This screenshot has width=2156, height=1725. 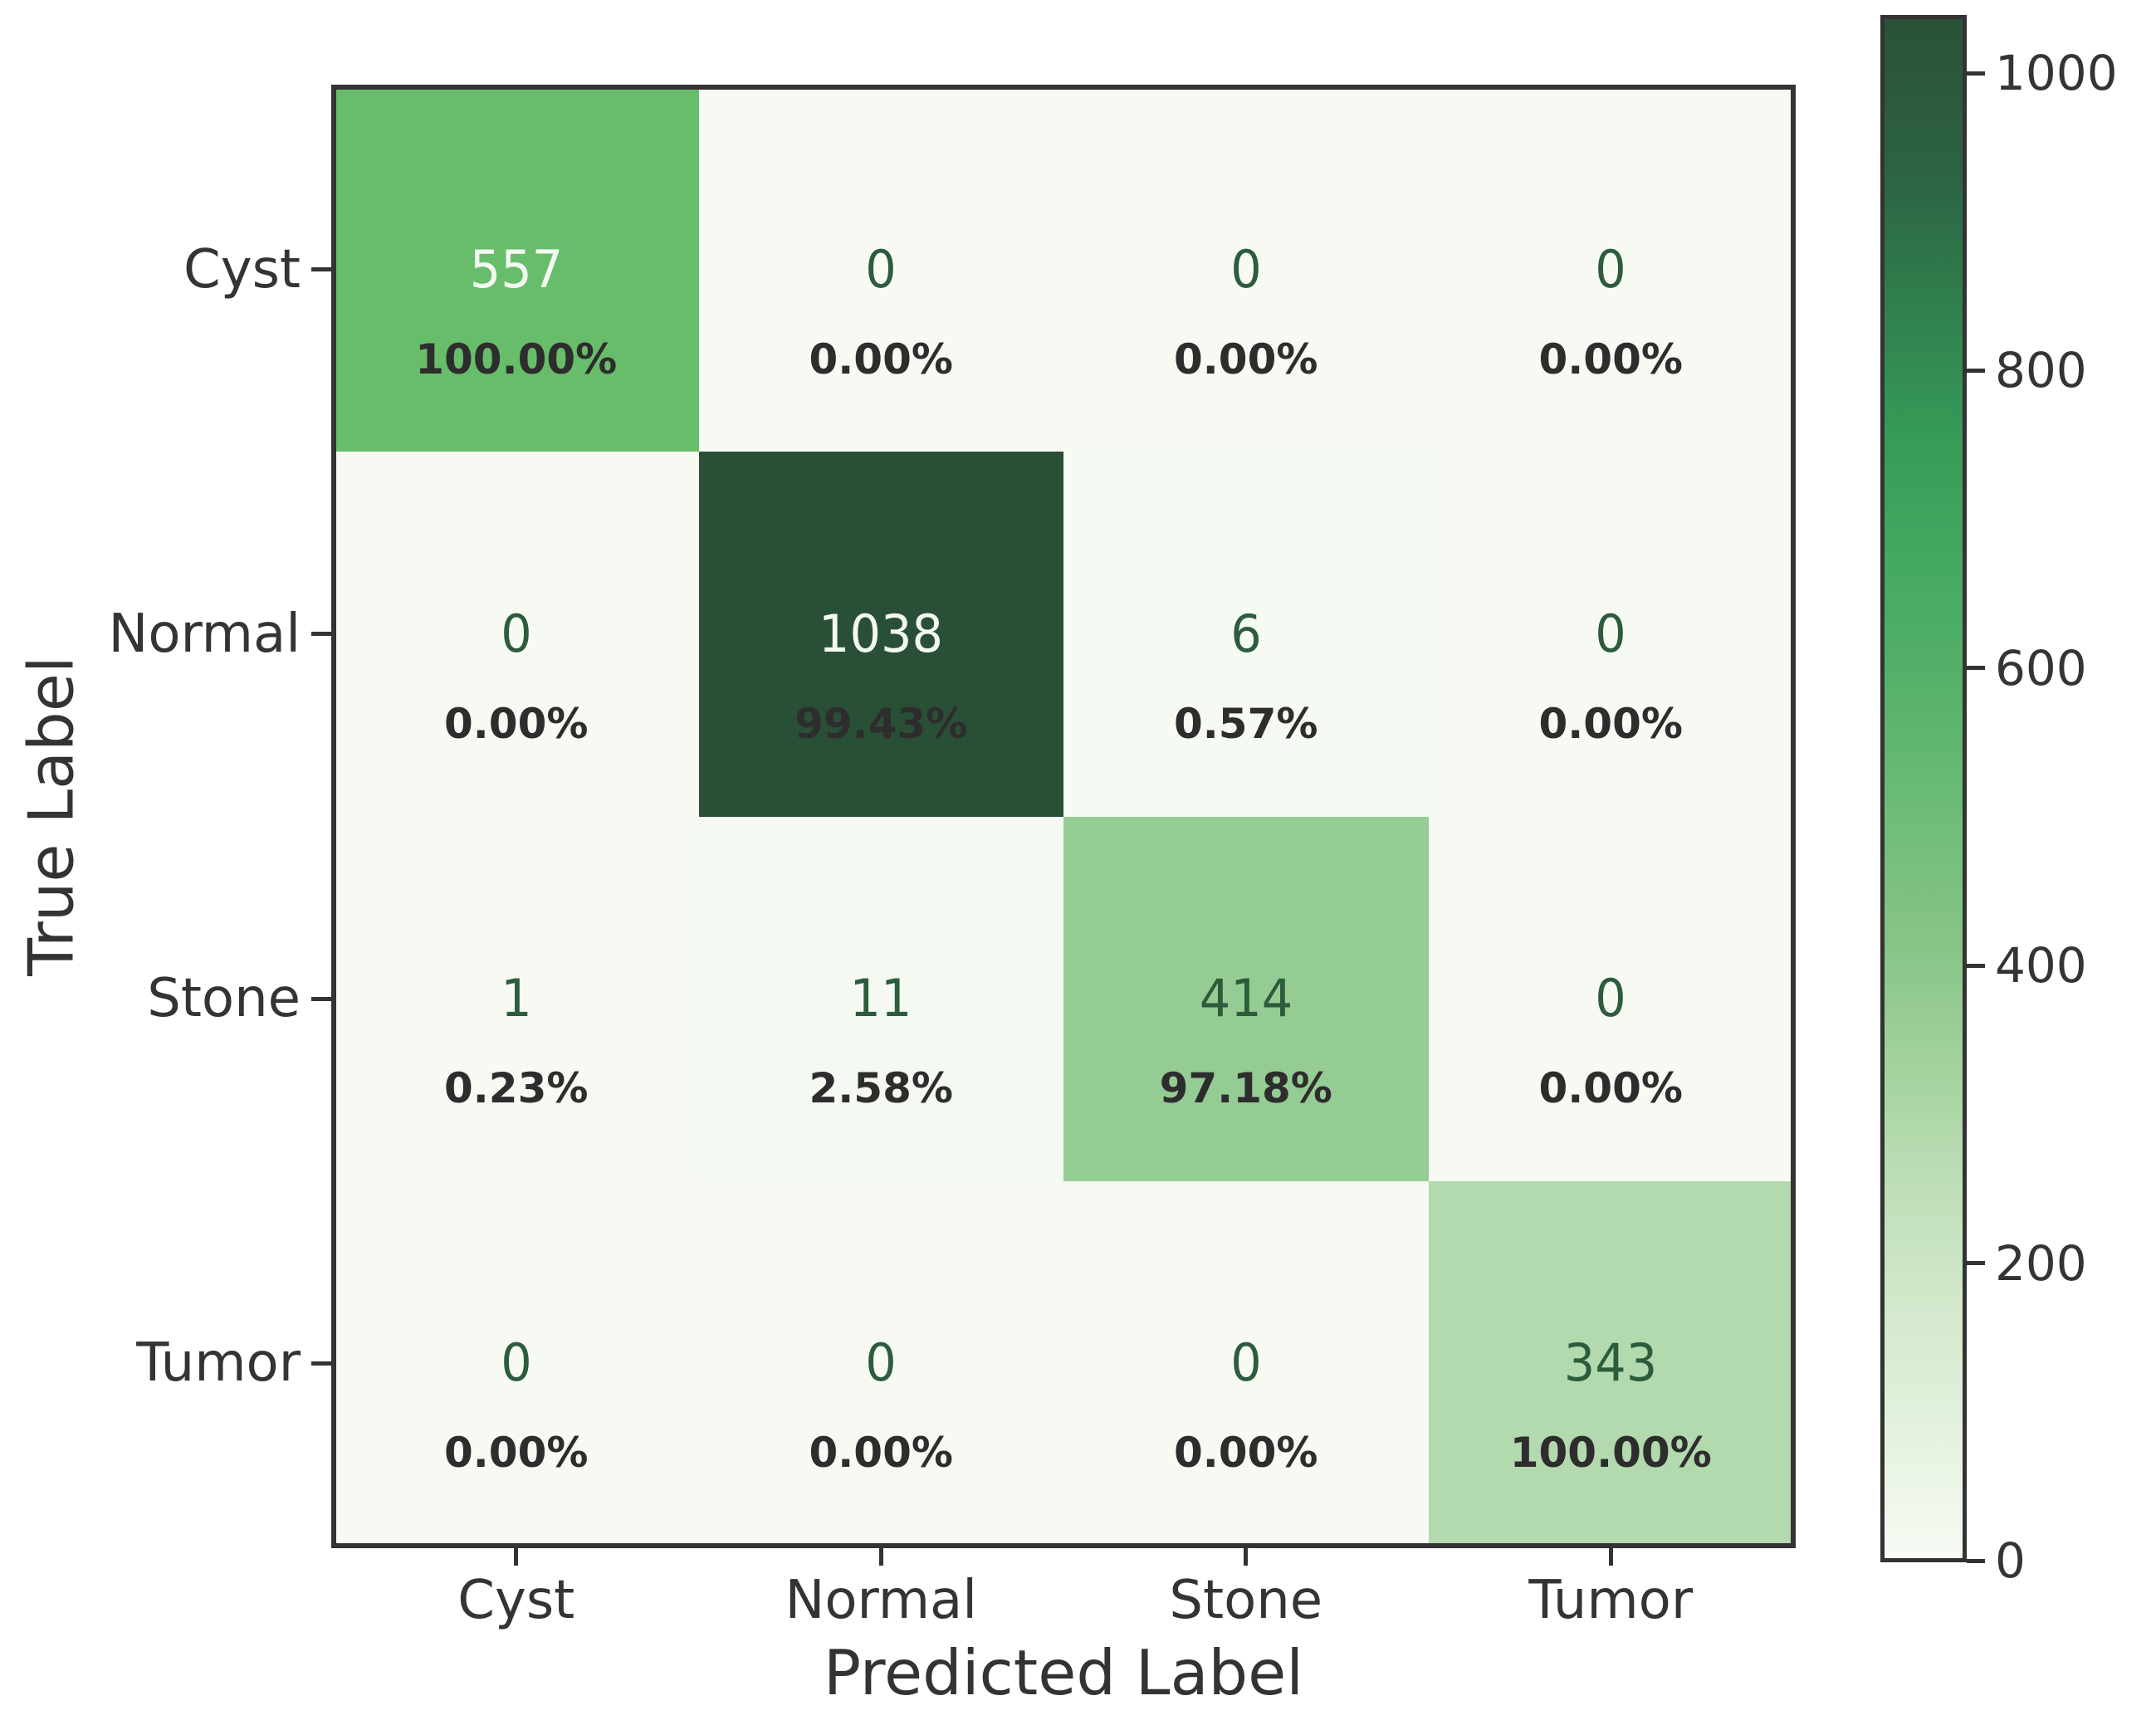 What do you see at coordinates (2041, 667) in the screenshot?
I see `colorbar-tick-label: 600` at bounding box center [2041, 667].